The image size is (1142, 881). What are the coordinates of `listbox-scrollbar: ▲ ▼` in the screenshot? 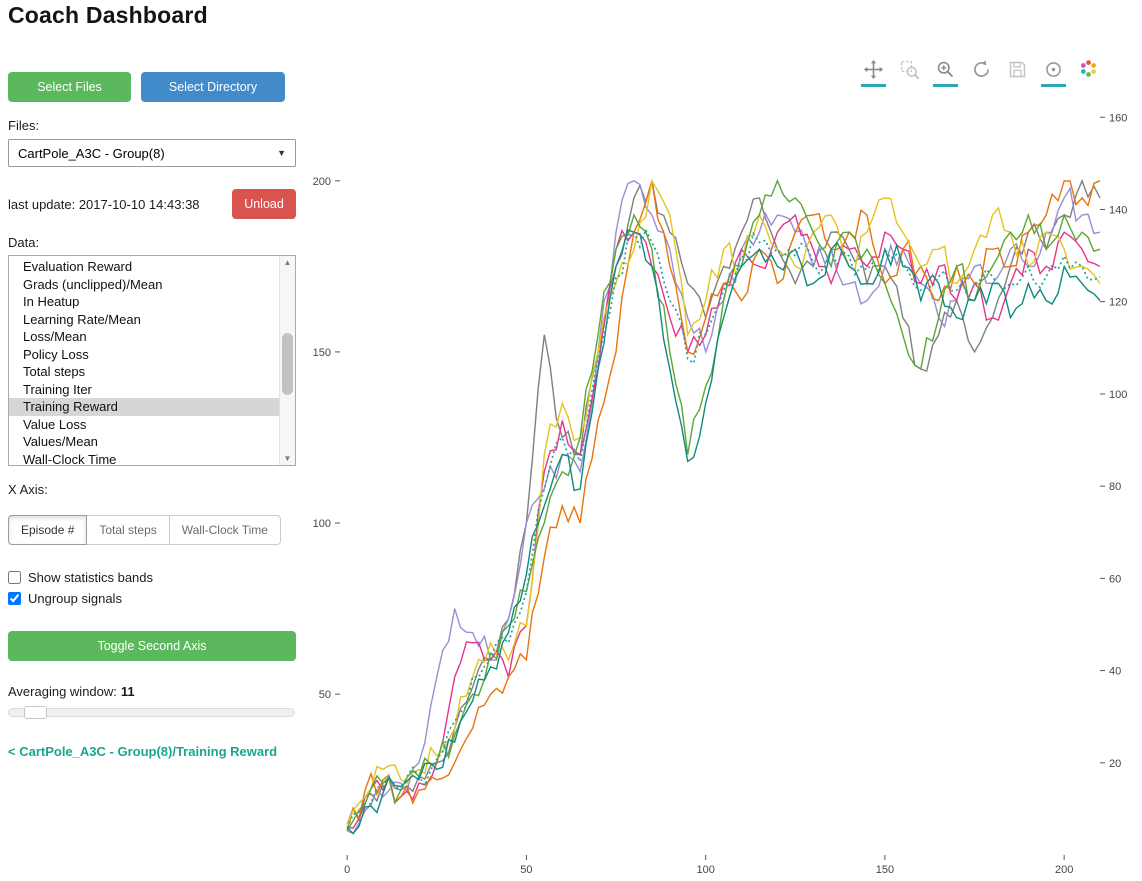 It's located at (287, 360).